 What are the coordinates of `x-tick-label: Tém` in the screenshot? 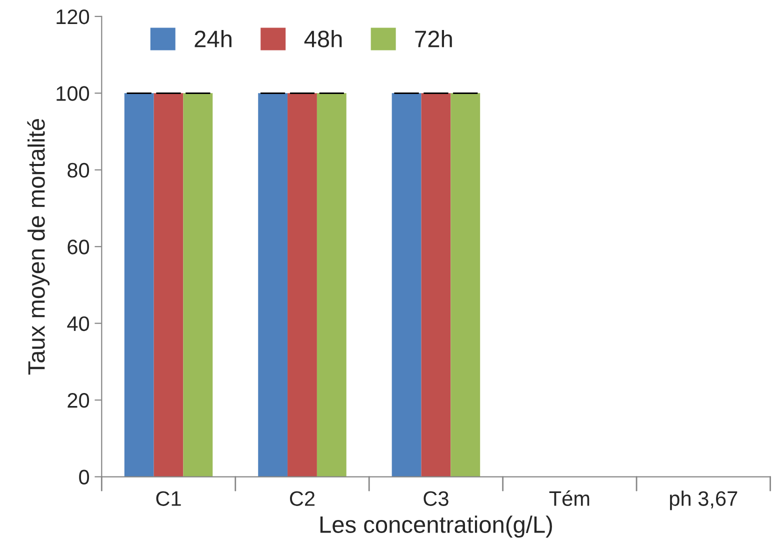 It's located at (569, 498).